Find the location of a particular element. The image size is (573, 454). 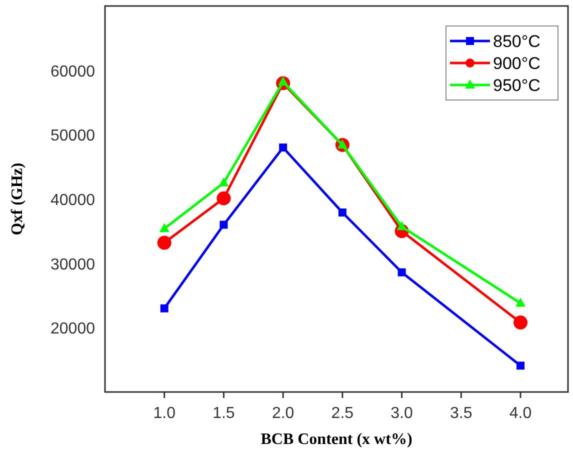

y-tick-label: 30000 is located at coordinates (73, 265).